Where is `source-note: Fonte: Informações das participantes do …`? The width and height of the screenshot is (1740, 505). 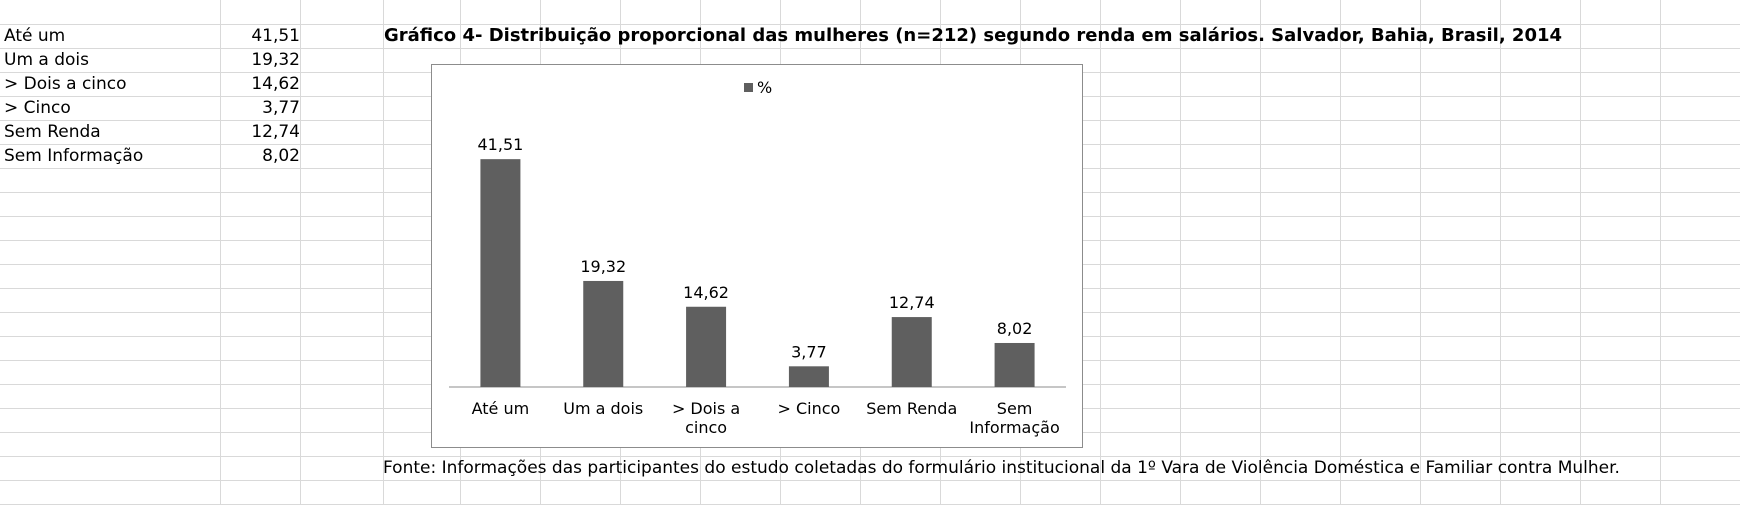
source-note: Fonte: Informações das participantes do … is located at coordinates (1001, 468).